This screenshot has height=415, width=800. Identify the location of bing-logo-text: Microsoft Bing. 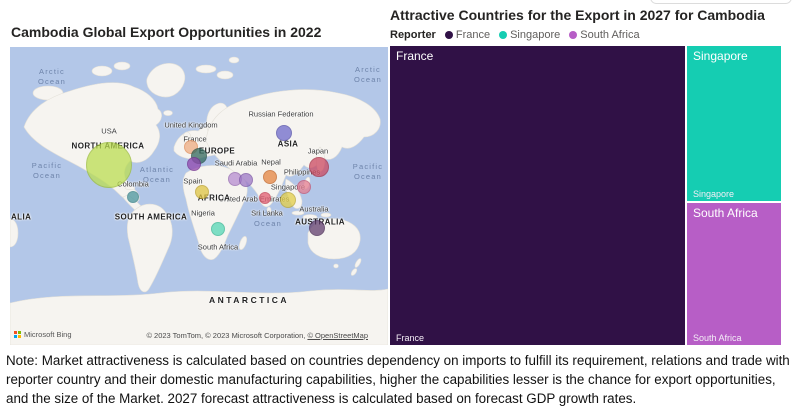
(48, 334).